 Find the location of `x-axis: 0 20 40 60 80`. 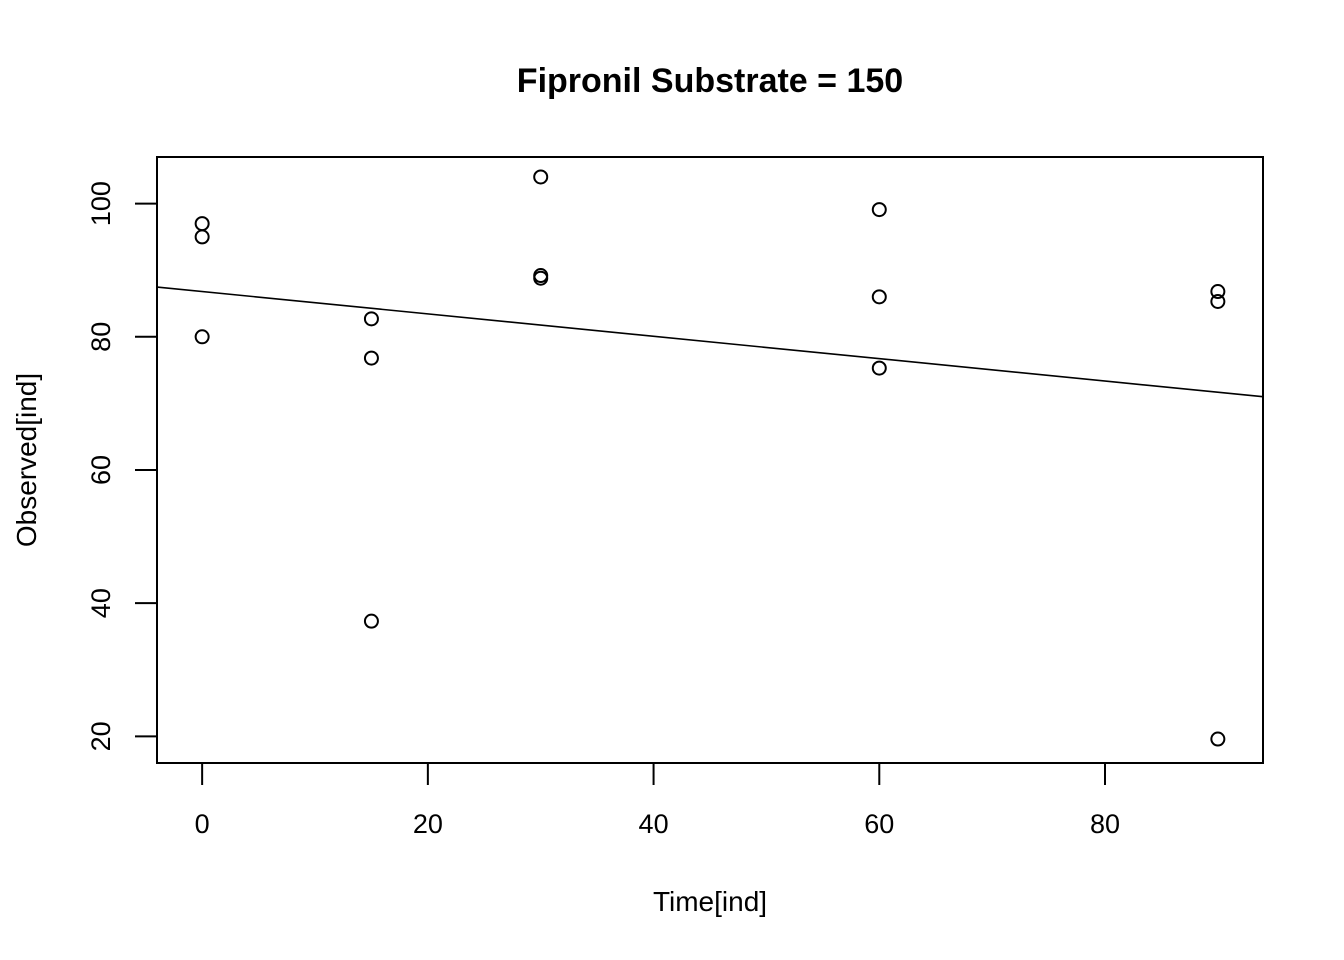

x-axis: 0 20 40 60 80 is located at coordinates (657, 800).